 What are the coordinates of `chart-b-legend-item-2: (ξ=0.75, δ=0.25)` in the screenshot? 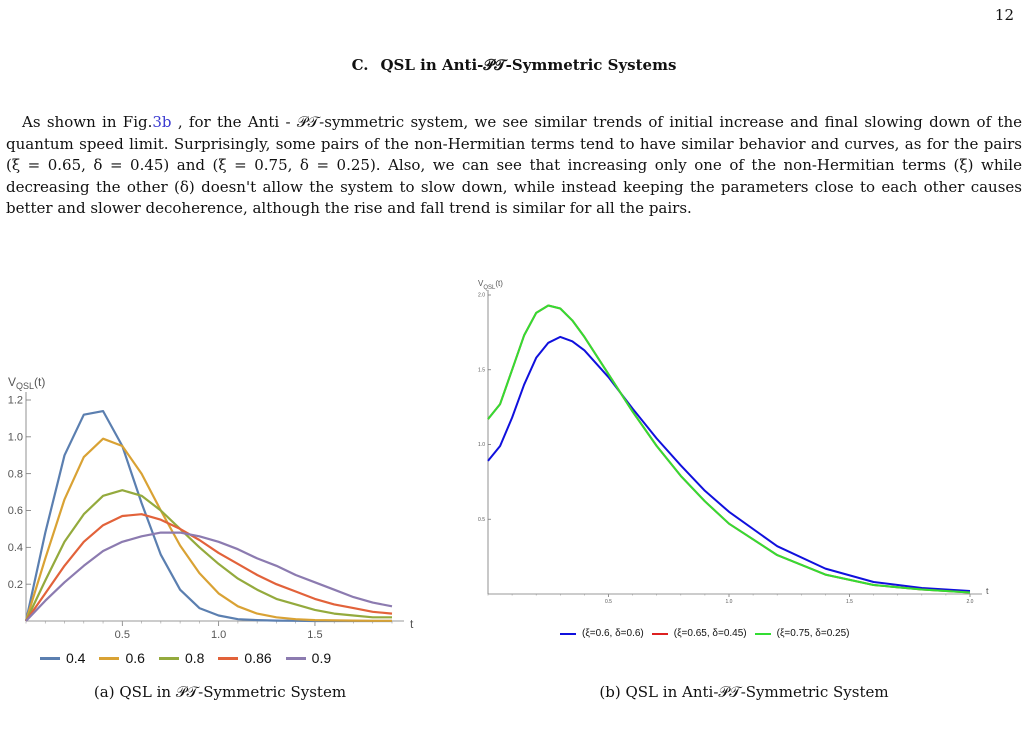 It's located at (802, 633).